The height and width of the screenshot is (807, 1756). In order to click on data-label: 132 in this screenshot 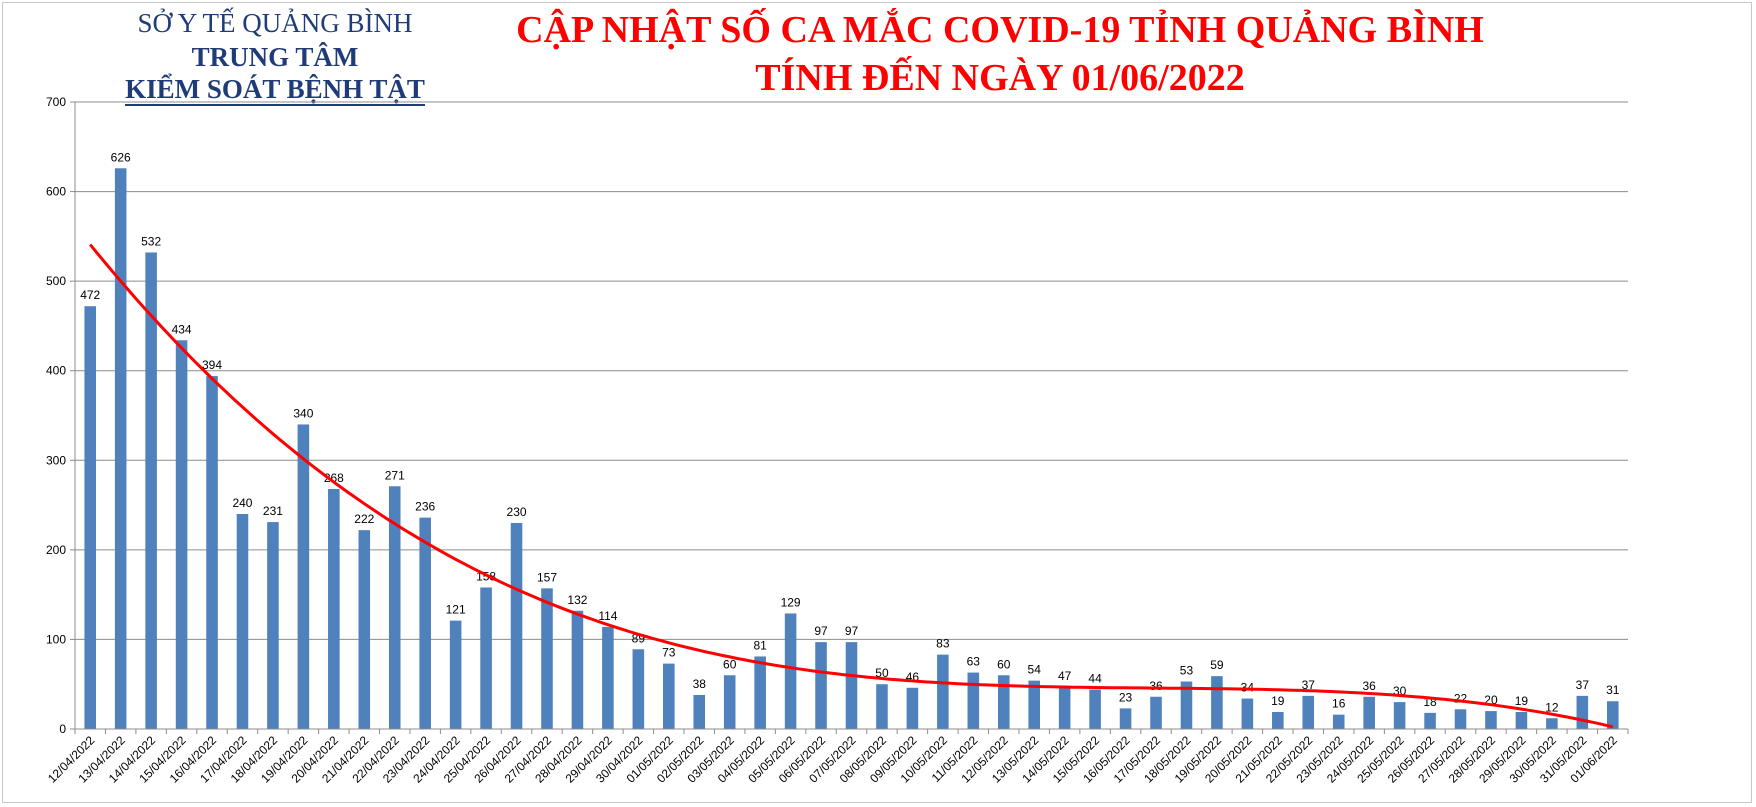, I will do `click(577, 600)`.